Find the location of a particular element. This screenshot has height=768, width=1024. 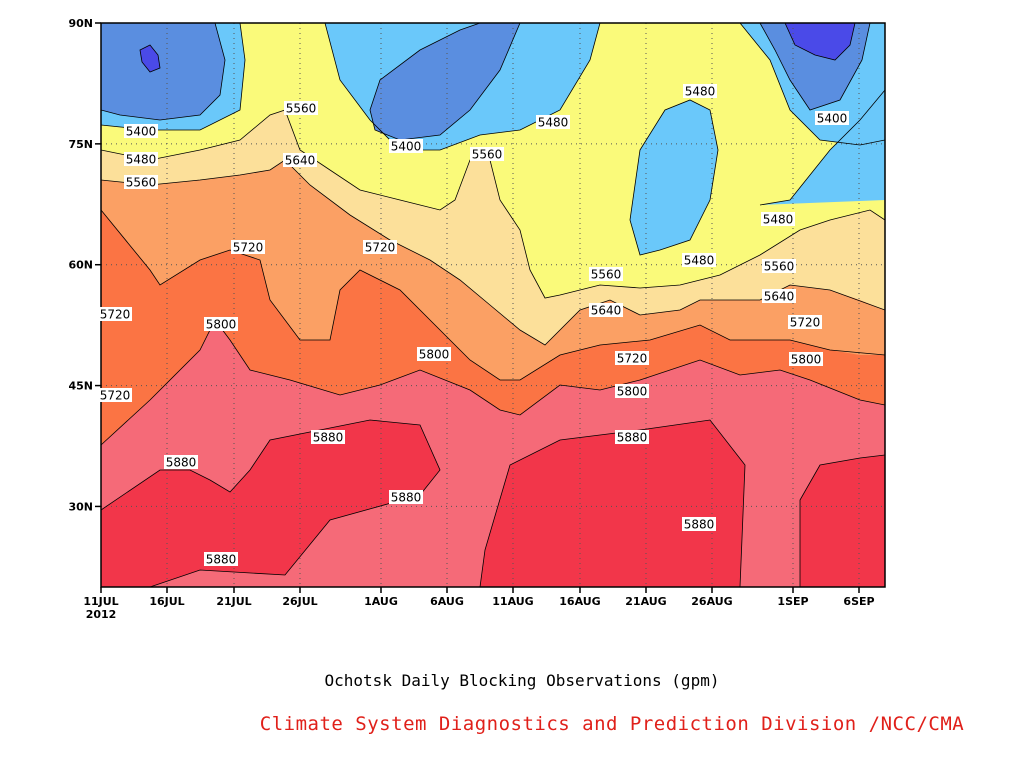

y-tick-label: 45N is located at coordinates (80, 386).